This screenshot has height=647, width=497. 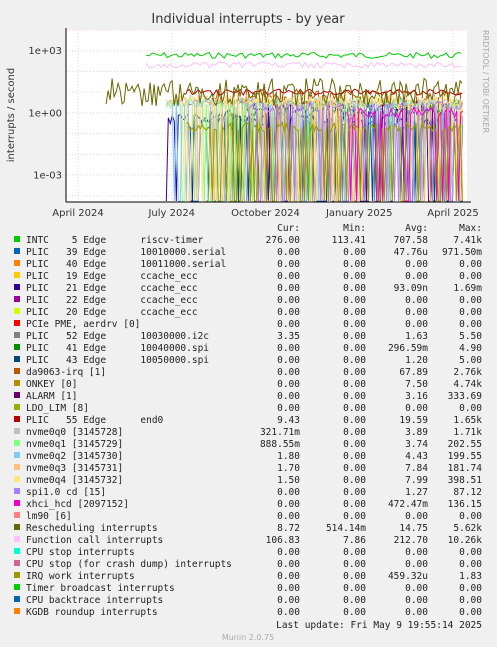 What do you see at coordinates (77, 213) in the screenshot?
I see `x-tick-label: April 2024` at bounding box center [77, 213].